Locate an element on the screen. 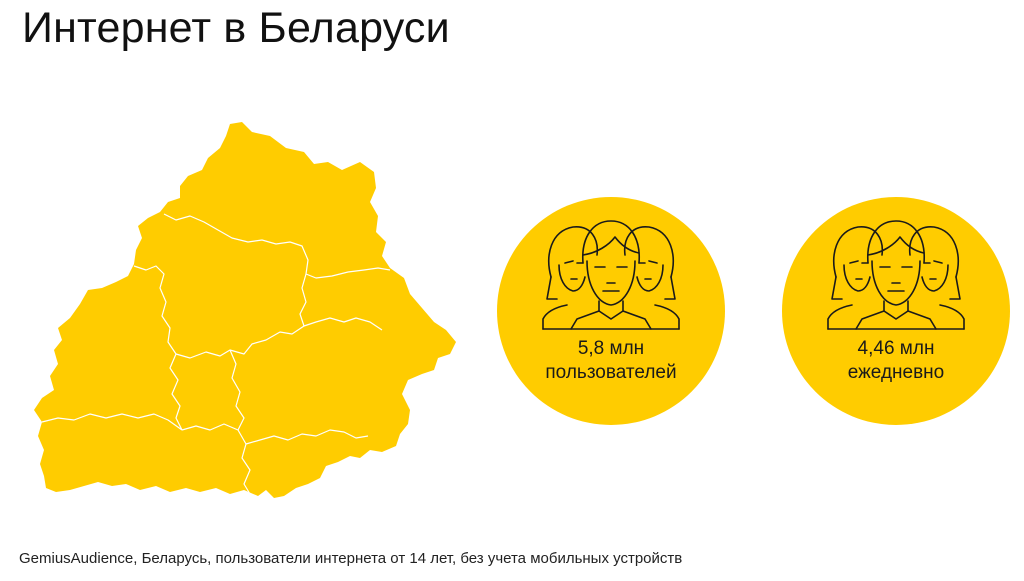  stat-daily-text: 4,46 млн ежедневно is located at coordinates (896, 361).